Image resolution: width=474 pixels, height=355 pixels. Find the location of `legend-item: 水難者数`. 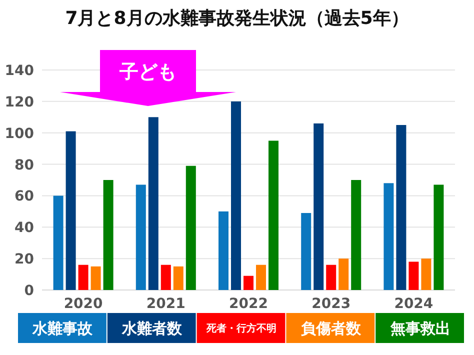

legend-item: 水難者数 is located at coordinates (151, 328).